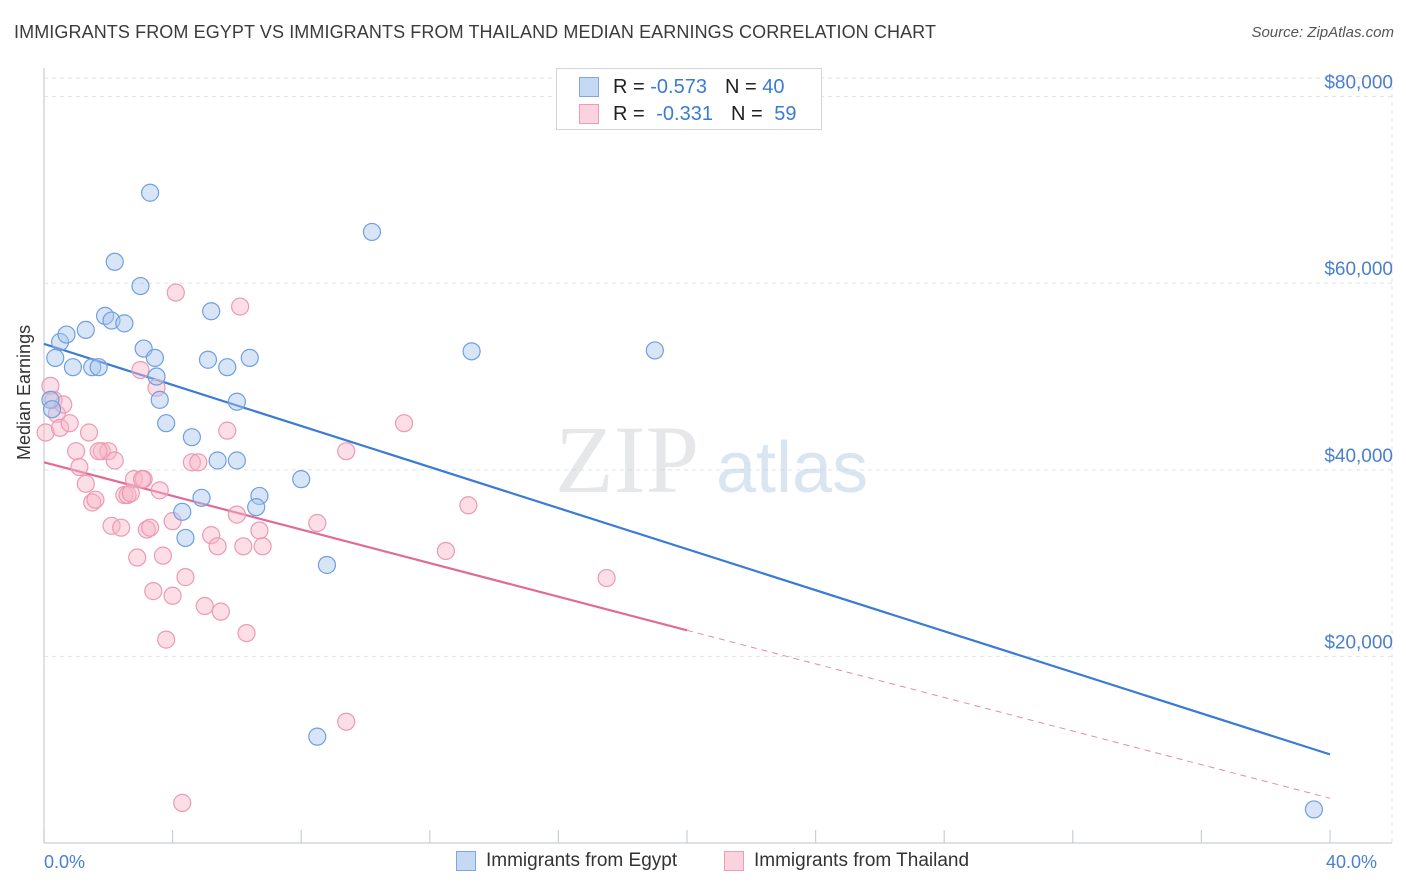 The width and height of the screenshot is (1406, 892). I want to click on bottom-legend-egypt: Immigrants from Egypt, so click(566, 861).